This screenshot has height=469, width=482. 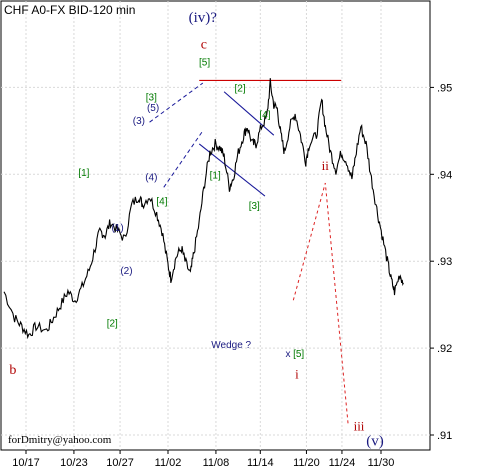 I want to click on x-tick-label: 10/17, so click(x=26, y=463).